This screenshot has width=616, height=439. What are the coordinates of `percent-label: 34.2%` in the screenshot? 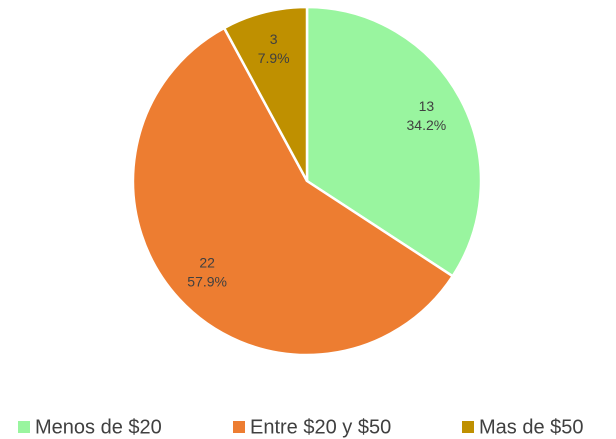 It's located at (427, 125).